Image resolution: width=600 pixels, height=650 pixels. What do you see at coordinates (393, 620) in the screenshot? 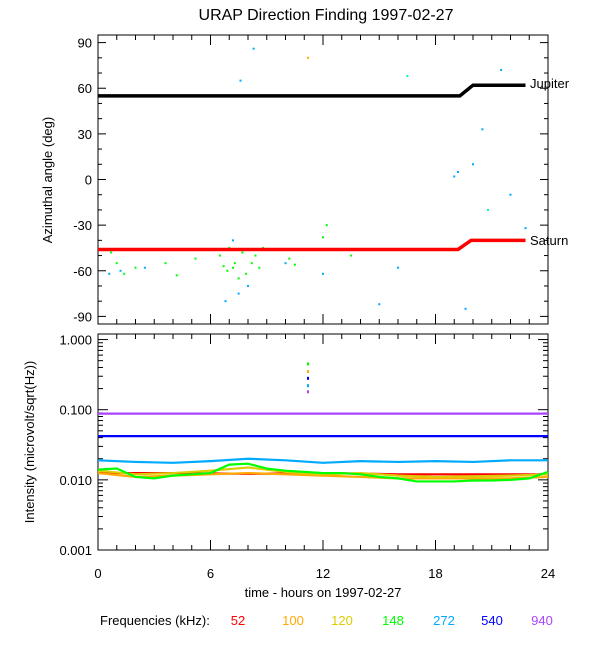
I see `legend-frequency-148: 148` at bounding box center [393, 620].